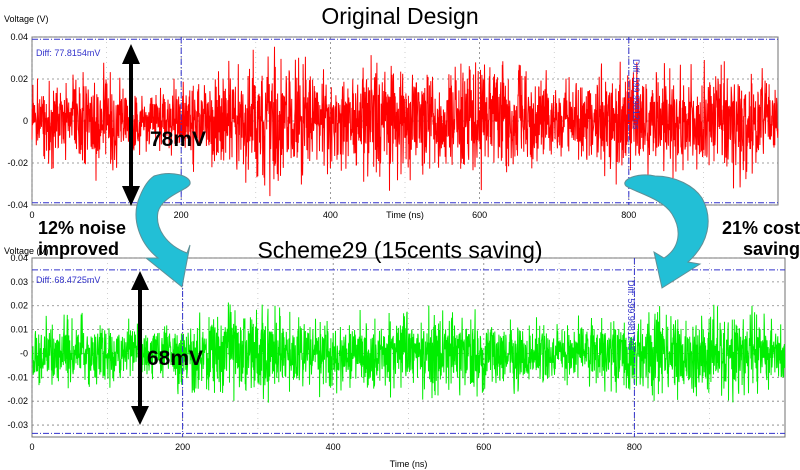 This screenshot has width=800, height=470. What do you see at coordinates (771, 249) in the screenshot?
I see `cost-callout-line2: saving` at bounding box center [771, 249].